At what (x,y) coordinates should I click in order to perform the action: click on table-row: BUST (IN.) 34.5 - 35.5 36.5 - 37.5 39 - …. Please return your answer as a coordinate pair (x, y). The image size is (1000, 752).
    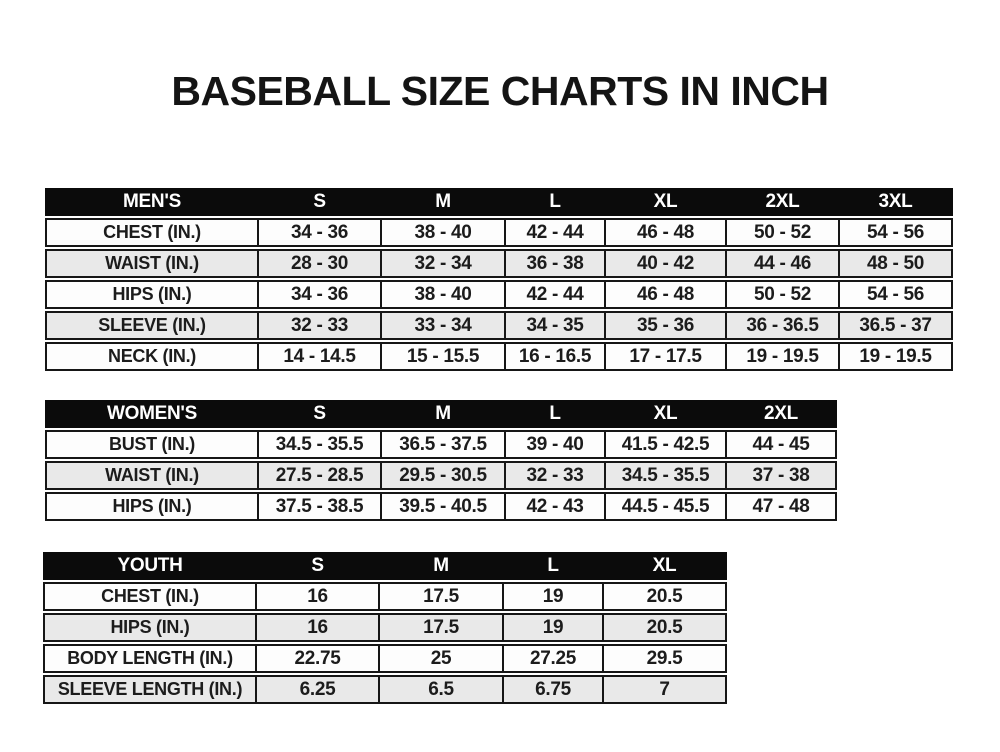
    Looking at the image, I should click on (441, 444).